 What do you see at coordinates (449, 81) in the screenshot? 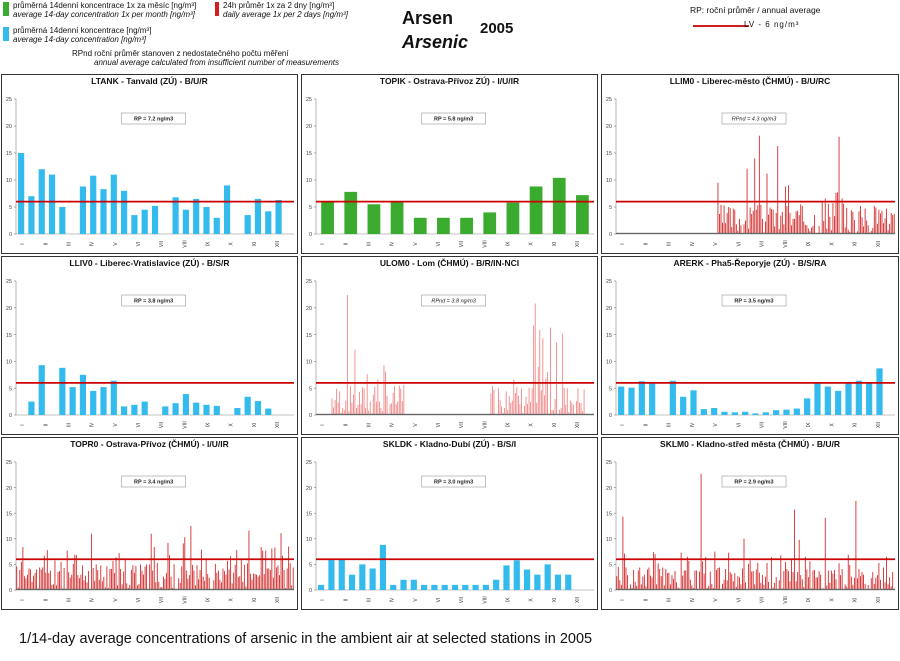
I see `chart-title: TOPIK - Ostrava-Přívoz ZÚ) - I/U/IR` at bounding box center [449, 81].